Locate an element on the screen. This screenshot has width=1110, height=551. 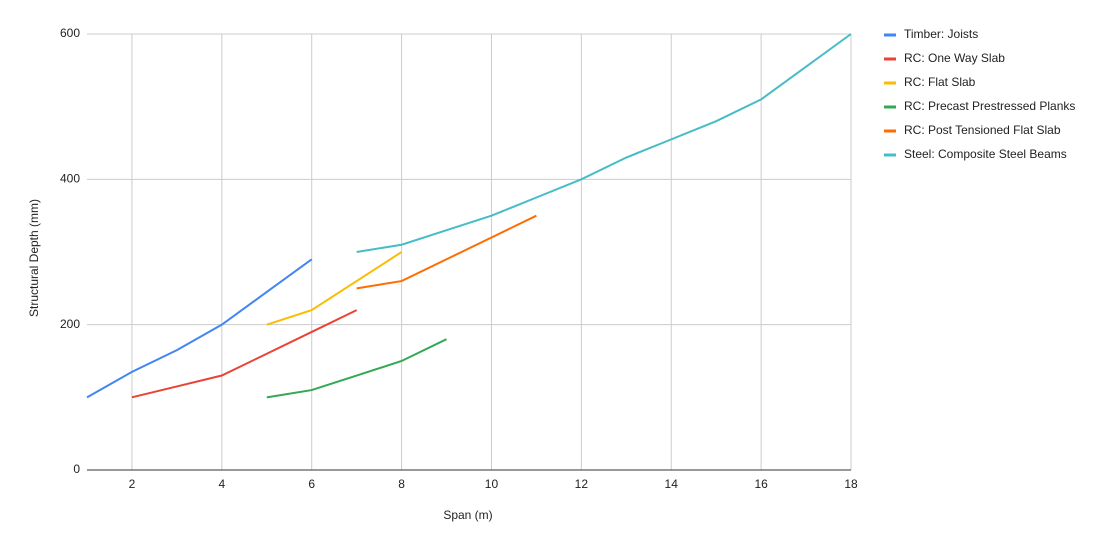
legend-label: RC: One Way Slab is located at coordinates (954, 58).